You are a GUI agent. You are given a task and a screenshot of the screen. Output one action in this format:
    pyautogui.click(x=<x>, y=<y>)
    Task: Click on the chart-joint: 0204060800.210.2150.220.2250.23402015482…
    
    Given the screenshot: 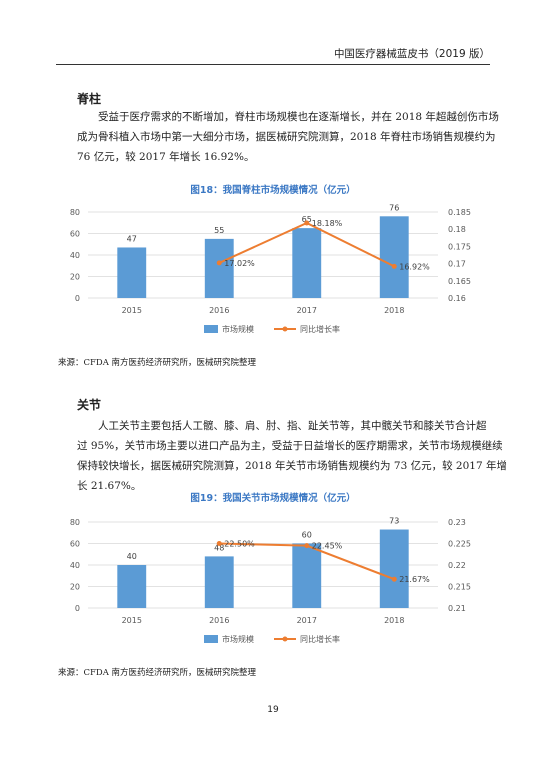 What is the action you would take?
    pyautogui.click(x=270, y=580)
    